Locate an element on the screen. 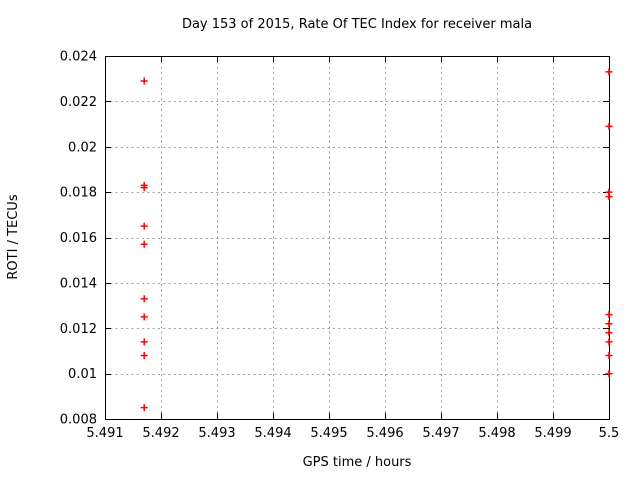 Image resolution: width=640 pixels, height=484 pixels. x-tick-label: 5.493 is located at coordinates (216, 433).